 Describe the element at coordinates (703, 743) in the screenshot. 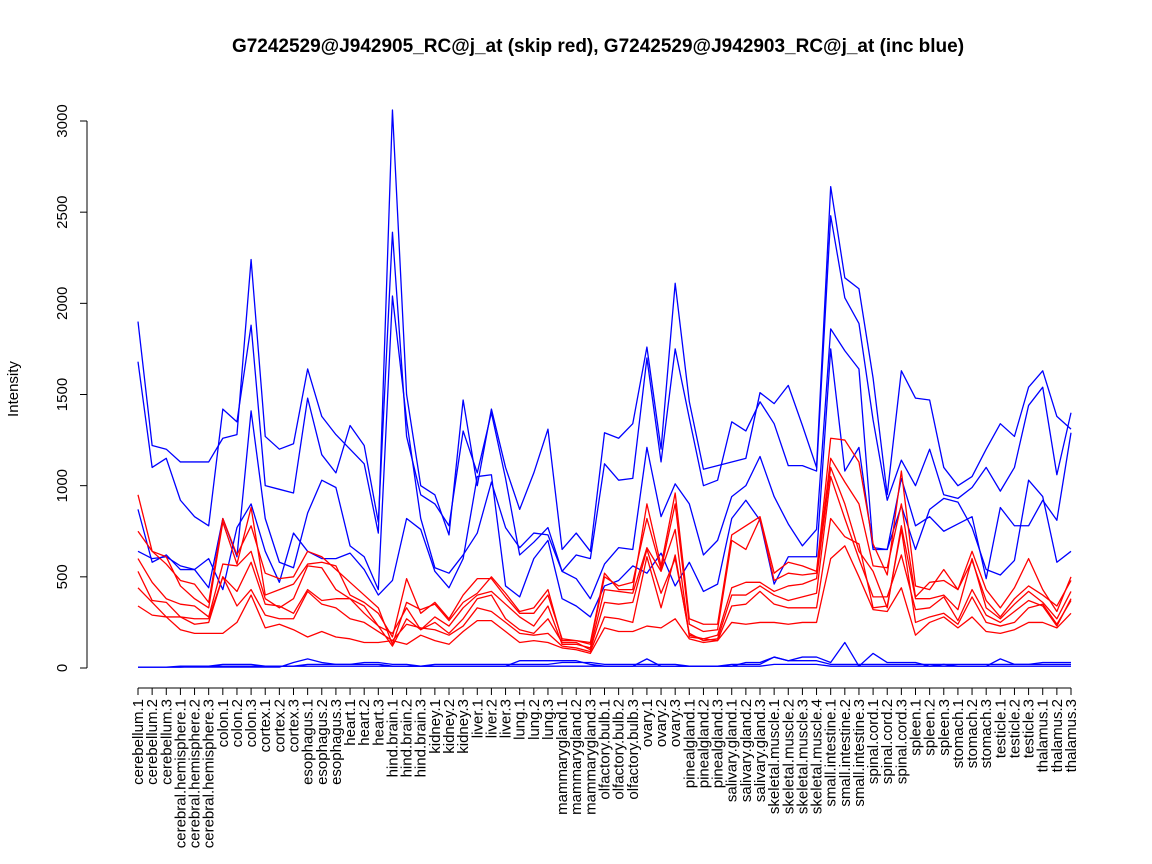

I see `x-tick-label: pinealgland.2` at that location.